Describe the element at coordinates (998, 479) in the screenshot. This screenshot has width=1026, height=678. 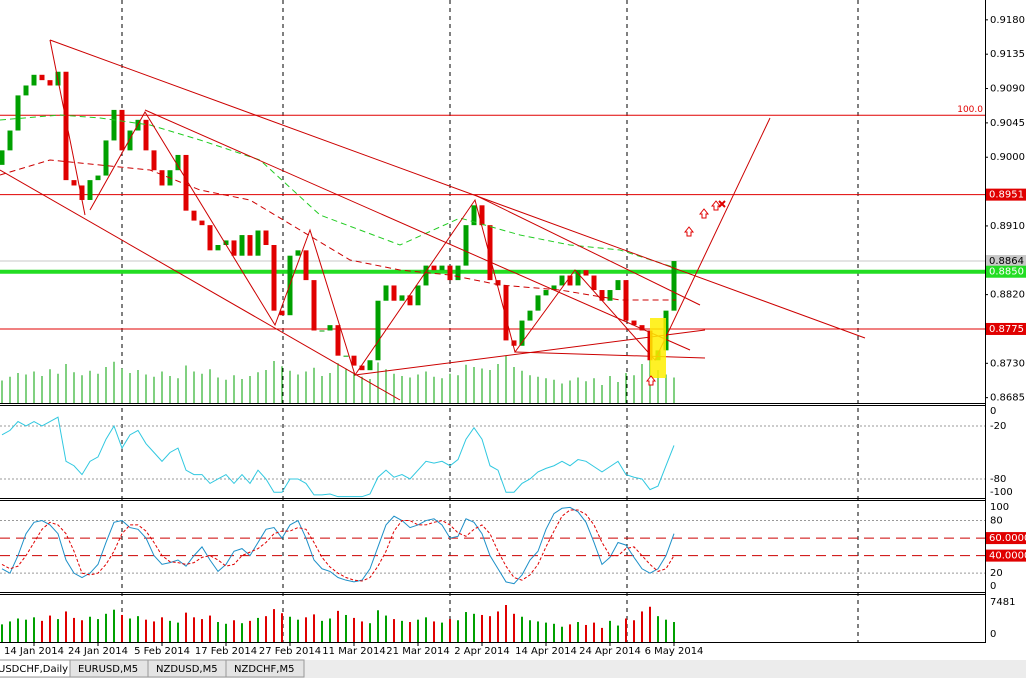
I see `wpr-tick-label: -80` at that location.